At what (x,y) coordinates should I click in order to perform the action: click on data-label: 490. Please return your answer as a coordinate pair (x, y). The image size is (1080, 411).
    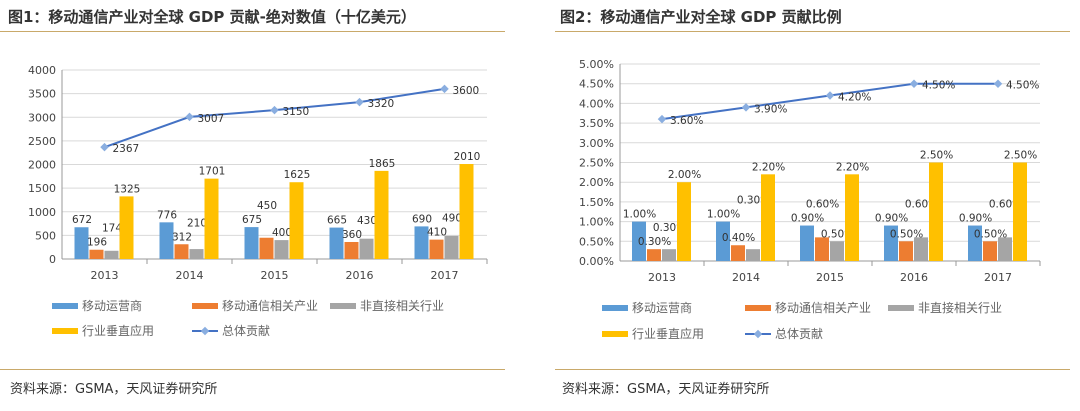
    Looking at the image, I should click on (452, 219).